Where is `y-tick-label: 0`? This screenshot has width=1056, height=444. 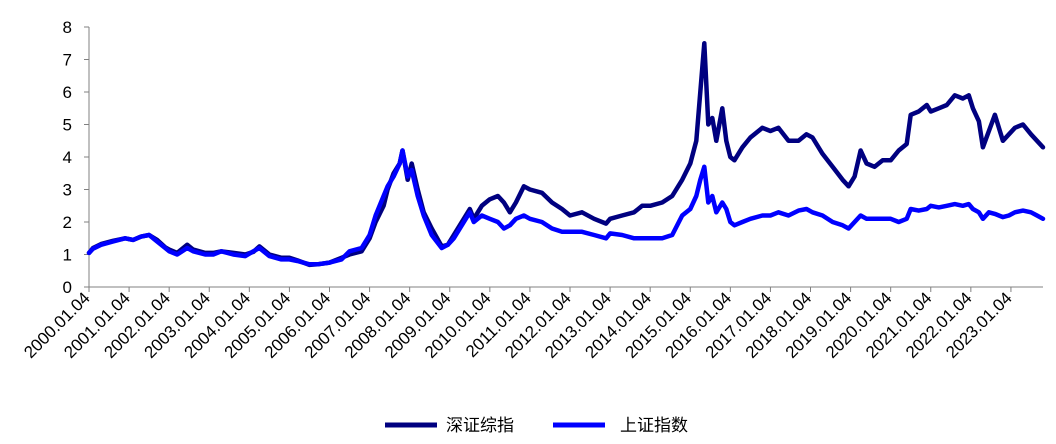
y-tick-label: 0 is located at coordinates (67, 287).